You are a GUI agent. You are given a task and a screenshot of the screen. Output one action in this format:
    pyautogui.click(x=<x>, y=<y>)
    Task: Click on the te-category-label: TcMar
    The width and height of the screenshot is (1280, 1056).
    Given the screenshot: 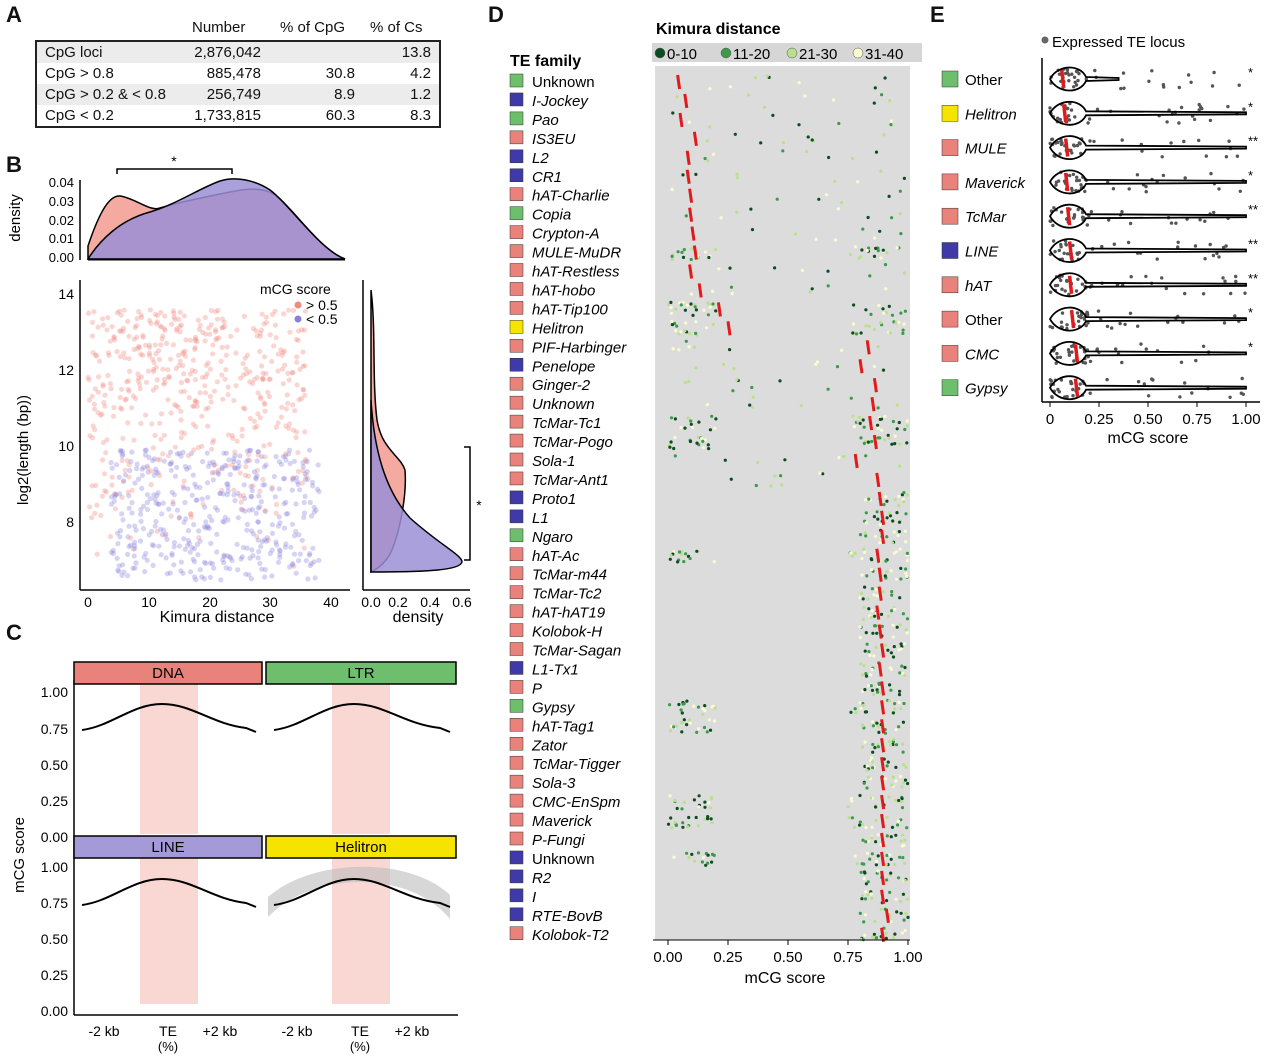 What is the action you would take?
    pyautogui.click(x=986, y=217)
    